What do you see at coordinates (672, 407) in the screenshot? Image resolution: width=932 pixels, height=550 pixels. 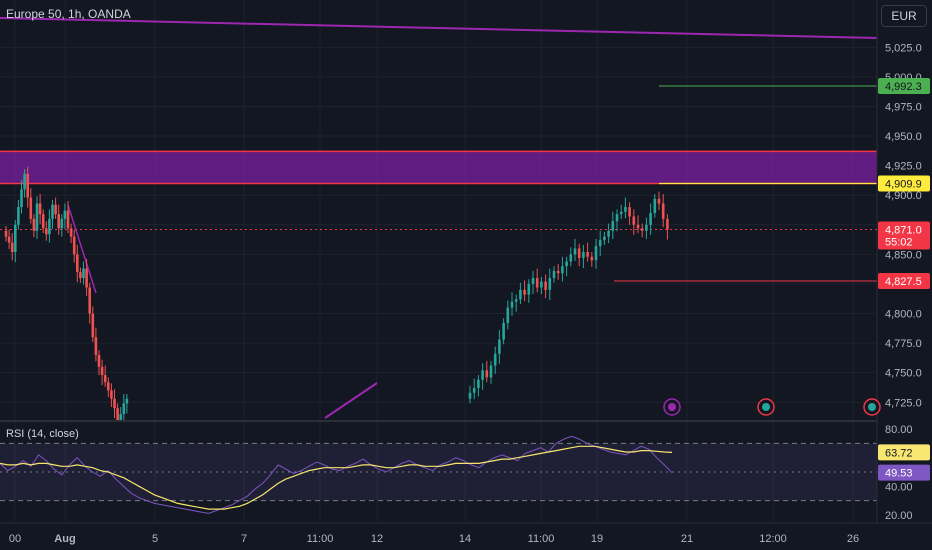 I see `lightning-icon` at bounding box center [672, 407].